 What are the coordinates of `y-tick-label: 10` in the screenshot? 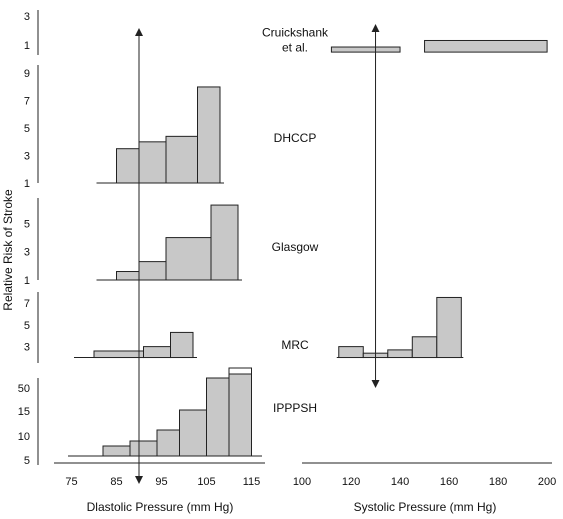 It's located at (24, 437).